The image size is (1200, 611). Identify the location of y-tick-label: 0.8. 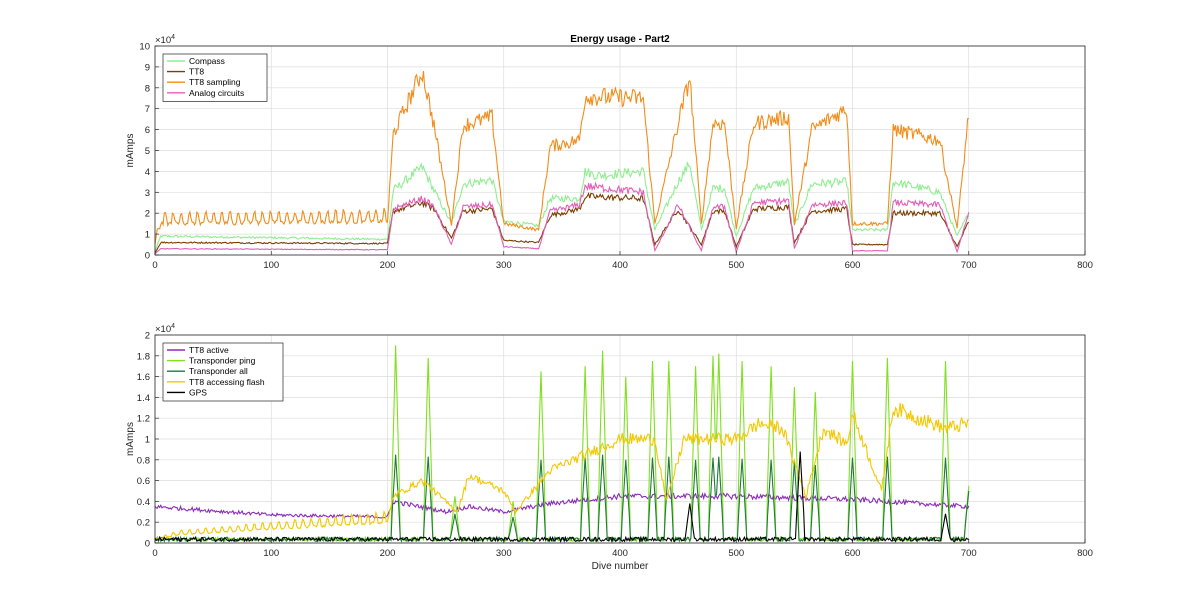
(143, 460).